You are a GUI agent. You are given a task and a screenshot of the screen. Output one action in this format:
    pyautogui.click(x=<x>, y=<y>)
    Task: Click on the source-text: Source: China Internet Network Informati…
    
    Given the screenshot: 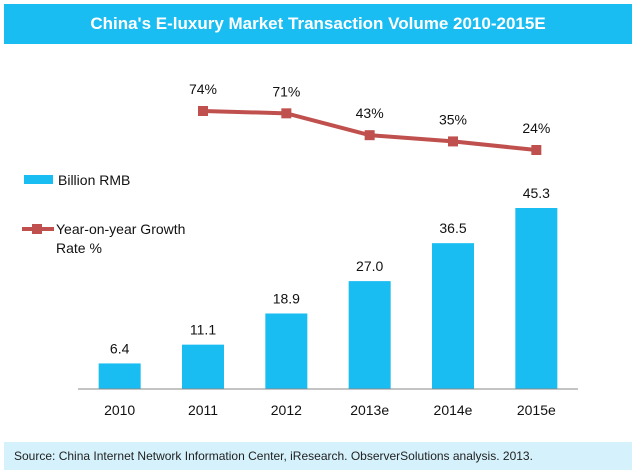 What is the action you would take?
    pyautogui.click(x=273, y=456)
    